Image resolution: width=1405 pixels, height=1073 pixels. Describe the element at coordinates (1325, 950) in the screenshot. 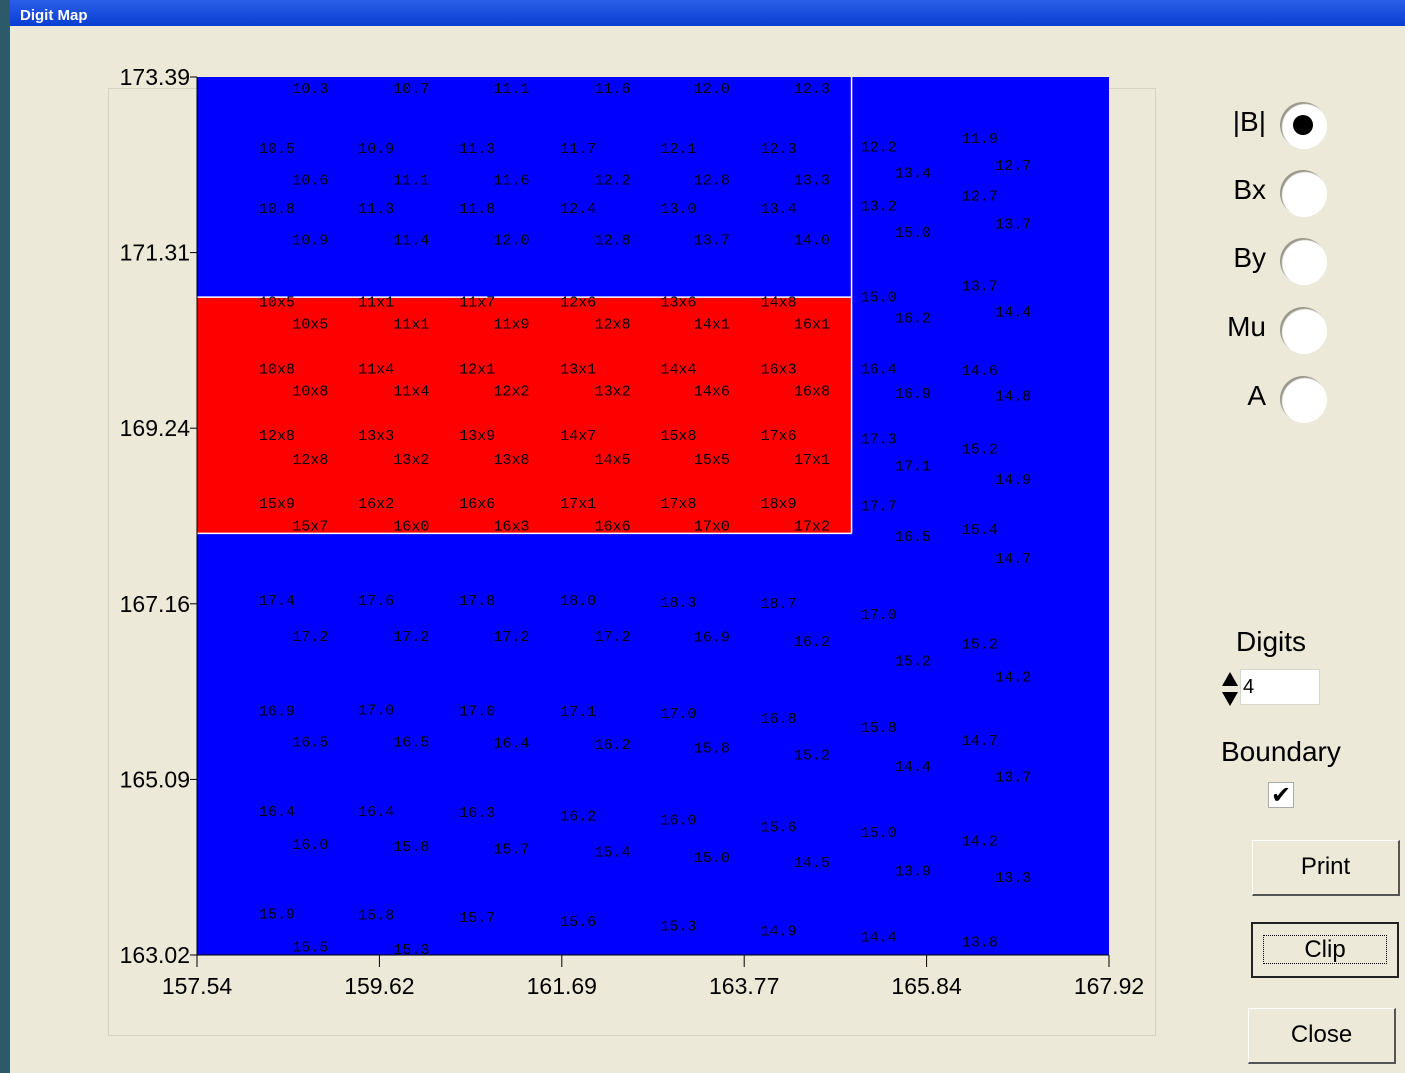

I see `clip-button: Clip` at that location.